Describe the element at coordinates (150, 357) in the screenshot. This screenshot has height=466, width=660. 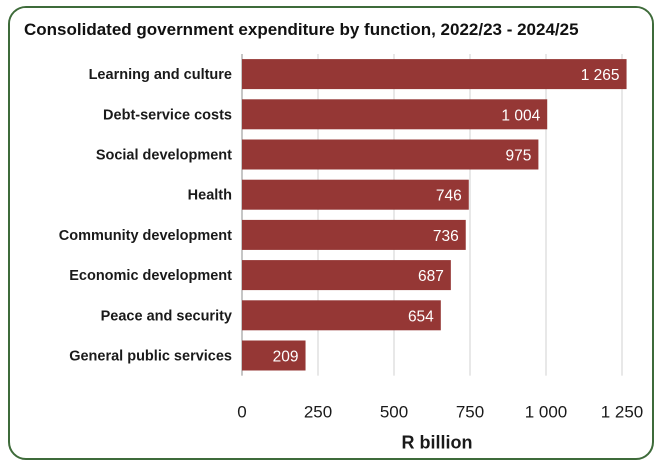
I see `category-label: General public services` at that location.